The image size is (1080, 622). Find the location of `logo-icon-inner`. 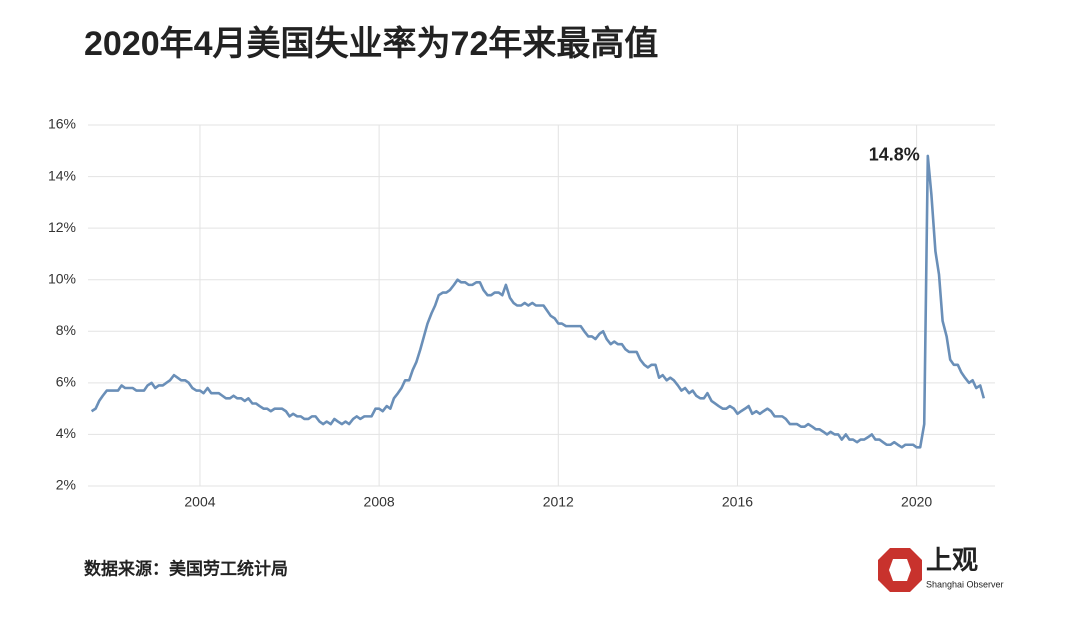

logo-icon-inner is located at coordinates (900, 570).